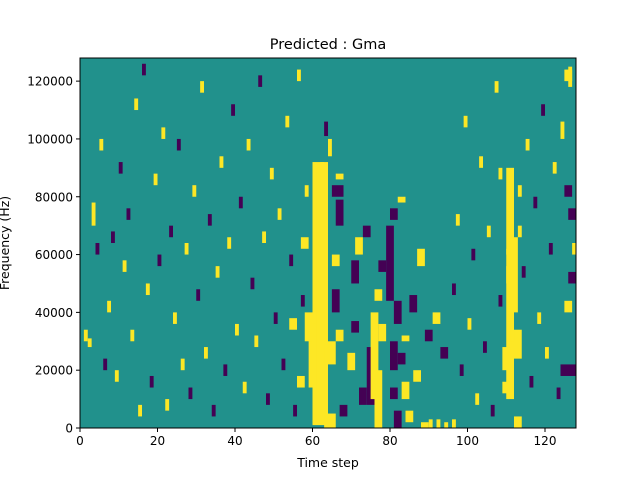 This screenshot has width=640, height=480. Describe the element at coordinates (389, 441) in the screenshot. I see `x-tick-label-4: 80` at that location.